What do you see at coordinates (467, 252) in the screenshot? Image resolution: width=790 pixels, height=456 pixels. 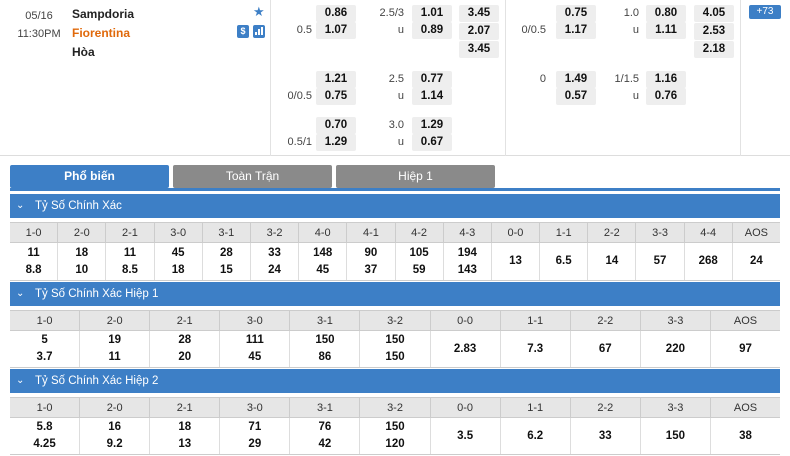 I see `score-odd: 194` at bounding box center [467, 252].